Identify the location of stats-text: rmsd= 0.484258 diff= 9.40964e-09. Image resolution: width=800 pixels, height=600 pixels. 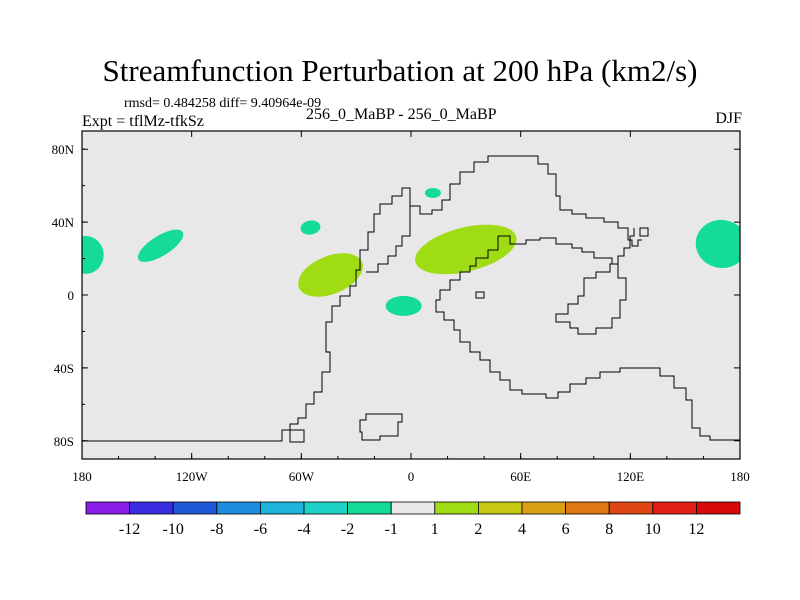
(223, 103).